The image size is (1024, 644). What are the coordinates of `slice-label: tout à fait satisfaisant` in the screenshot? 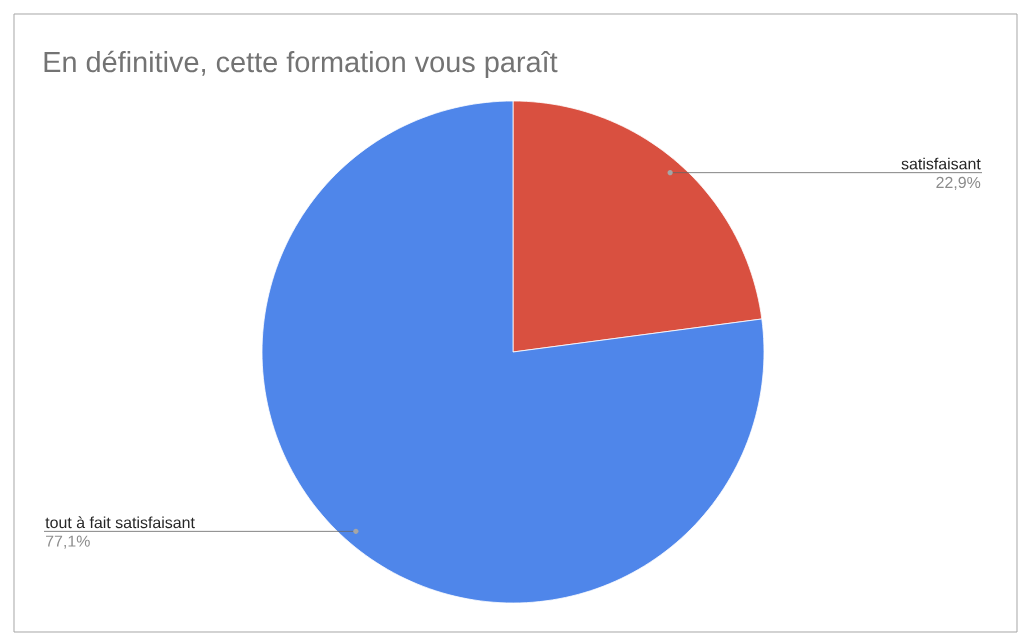 It's located at (120, 522).